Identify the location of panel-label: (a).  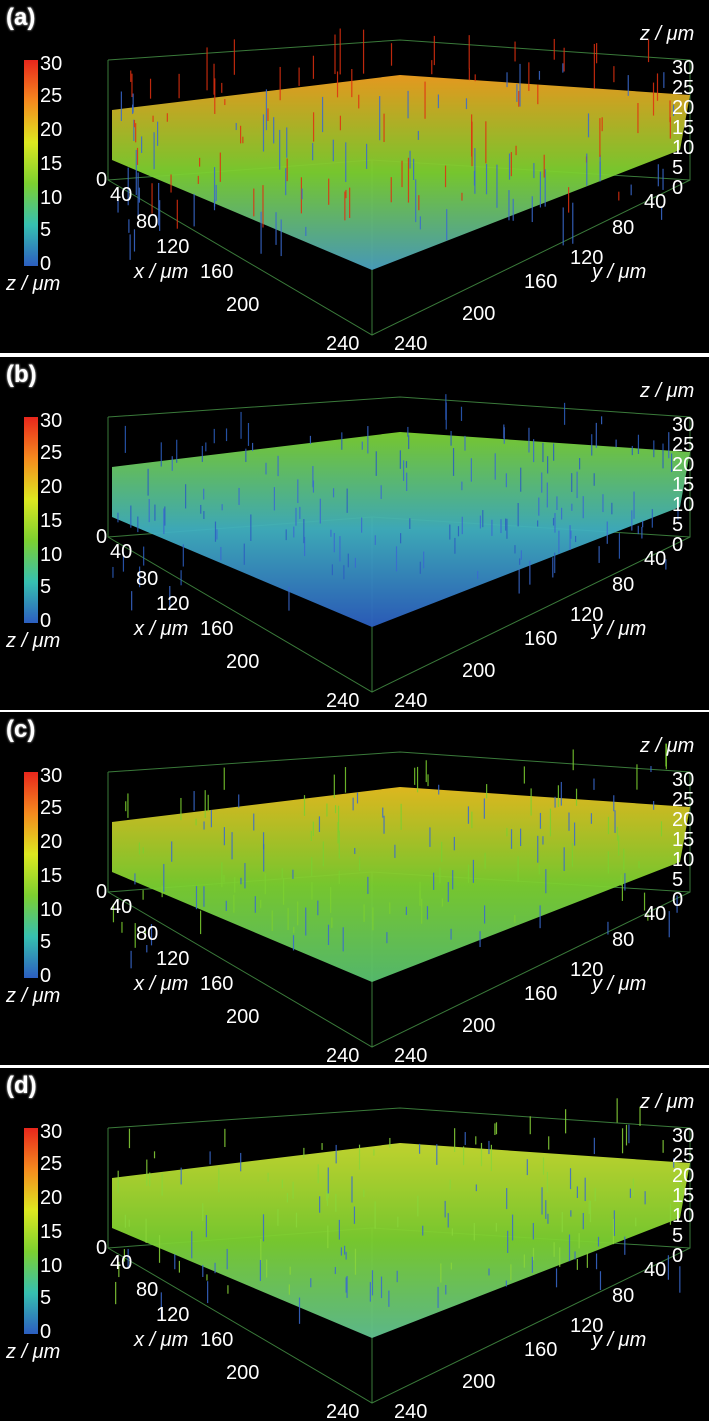
(21, 17).